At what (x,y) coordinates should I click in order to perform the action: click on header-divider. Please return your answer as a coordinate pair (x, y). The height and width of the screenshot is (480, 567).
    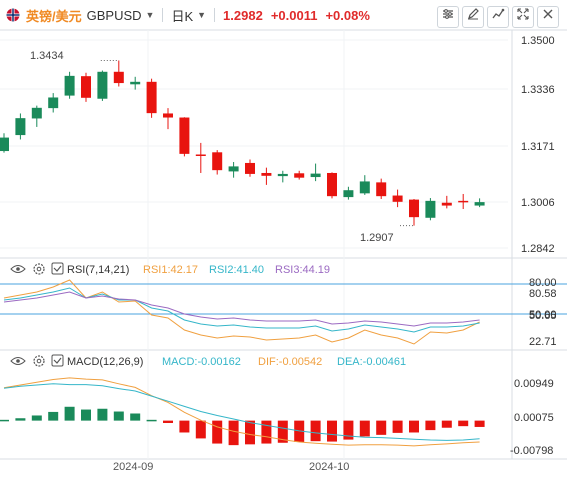
    Looking at the image, I should click on (163, 15).